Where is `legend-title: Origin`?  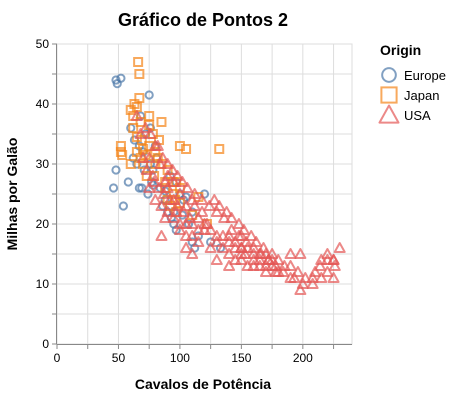 legend-title: Origin is located at coordinates (400, 50).